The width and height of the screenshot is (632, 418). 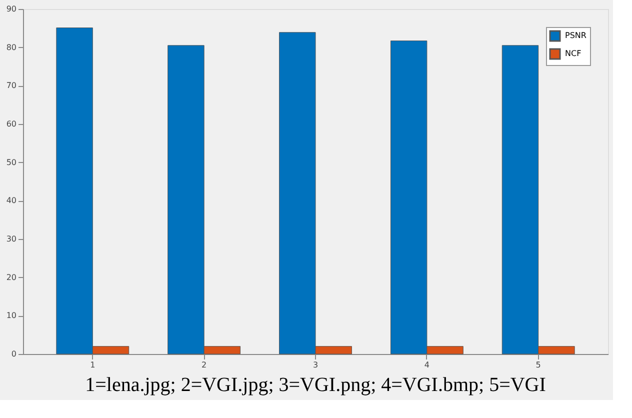 I want to click on y-tick-label: 50, so click(x=11, y=162).